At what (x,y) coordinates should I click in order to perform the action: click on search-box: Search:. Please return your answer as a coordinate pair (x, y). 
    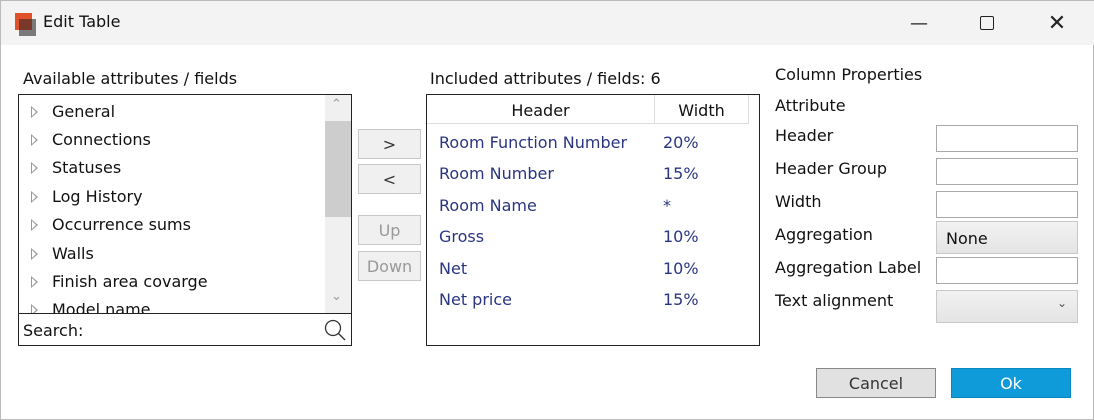
    Looking at the image, I should click on (185, 329).